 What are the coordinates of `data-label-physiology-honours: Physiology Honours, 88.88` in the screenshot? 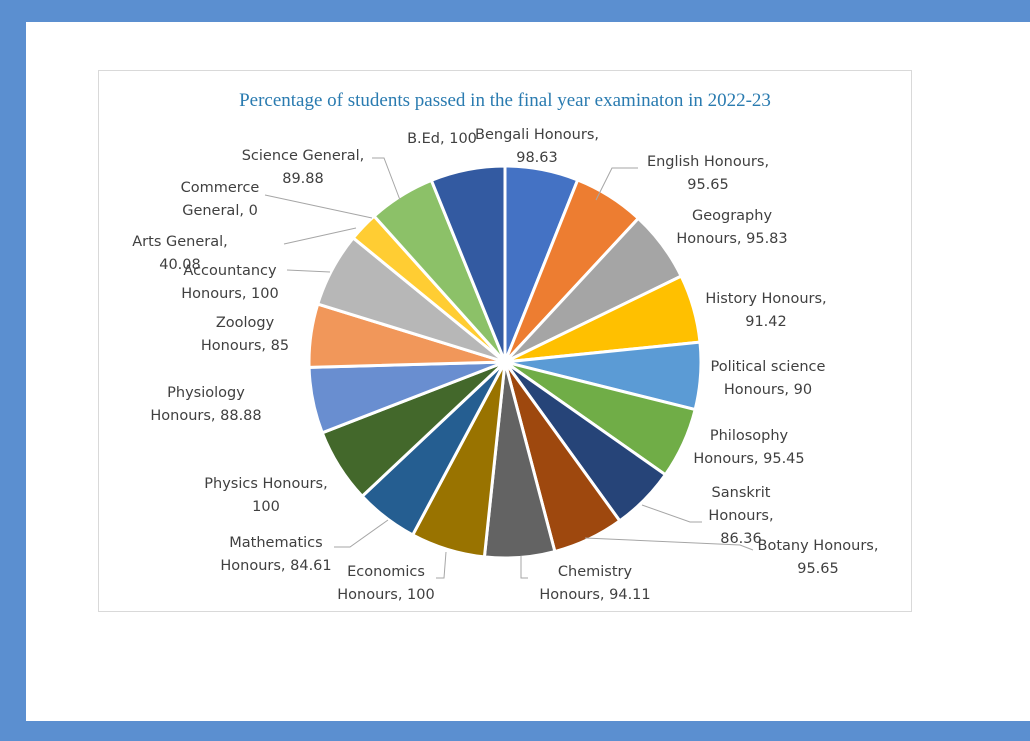 It's located at (205, 404).